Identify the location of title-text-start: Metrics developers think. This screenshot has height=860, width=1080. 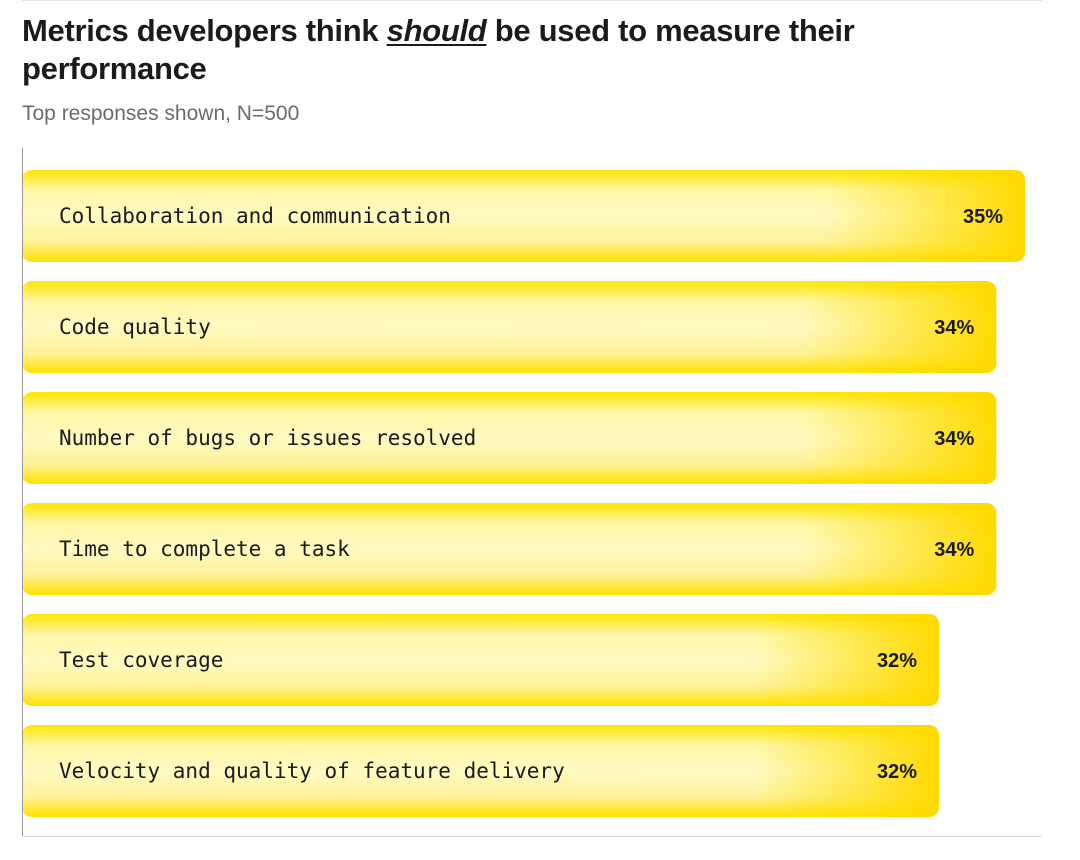
(204, 30).